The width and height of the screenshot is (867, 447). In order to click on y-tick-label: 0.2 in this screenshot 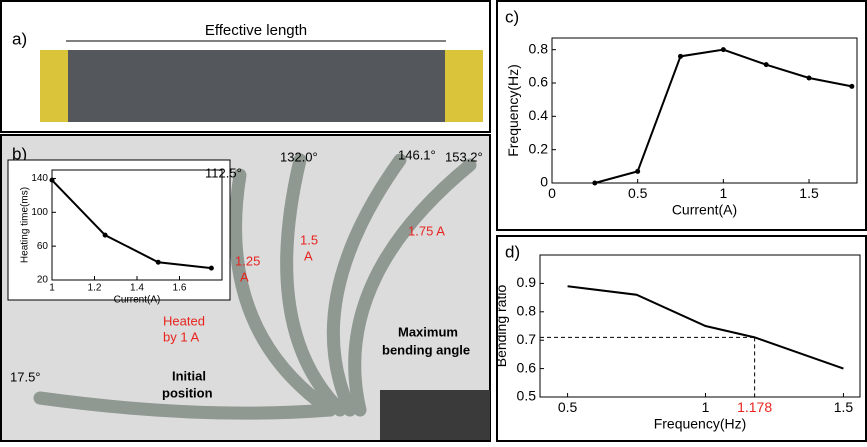, I will do `click(539, 148)`.